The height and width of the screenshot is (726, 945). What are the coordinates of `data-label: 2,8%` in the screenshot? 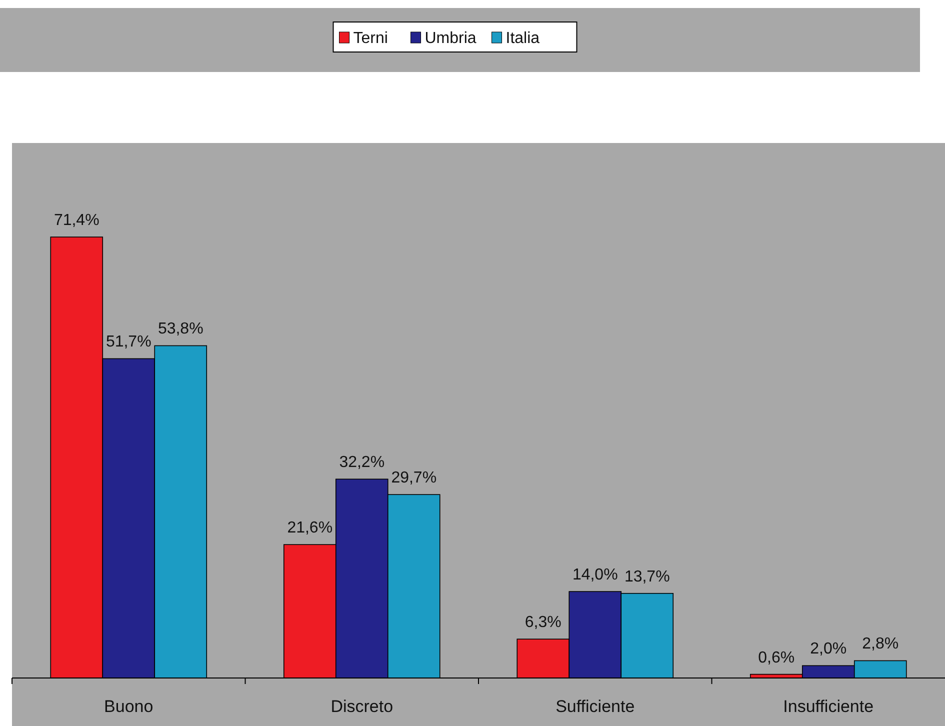 It's located at (880, 644).